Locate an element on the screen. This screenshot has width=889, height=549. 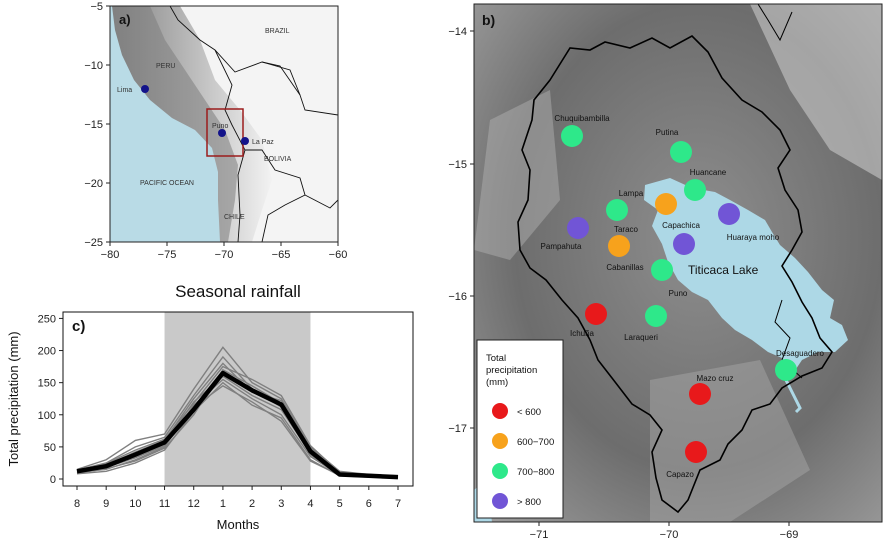
wet-season-shade is located at coordinates (237, 399).